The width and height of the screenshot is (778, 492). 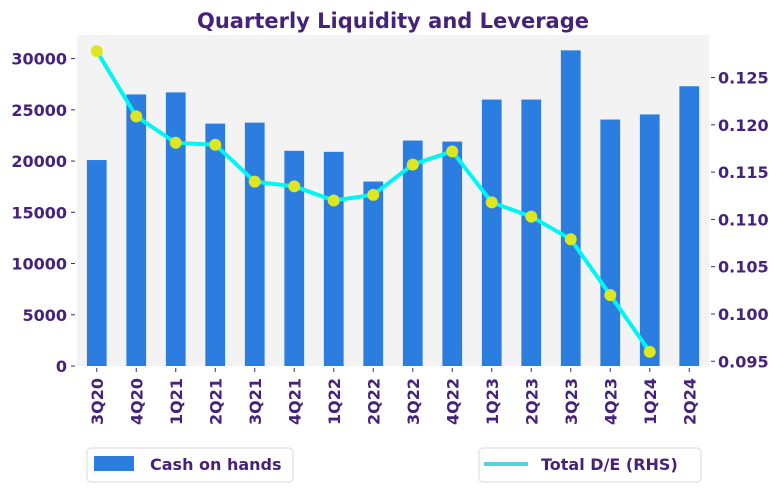 What do you see at coordinates (136, 401) in the screenshot?
I see `x-tick-label: 4Q20` at bounding box center [136, 401].